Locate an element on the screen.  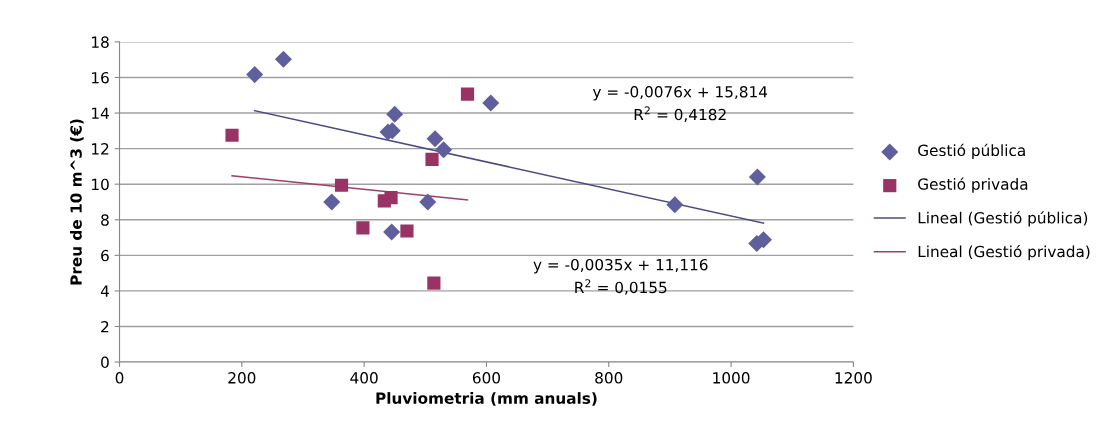
y-axis-title: Preu de 10 m^3 (€) is located at coordinates (77, 202).